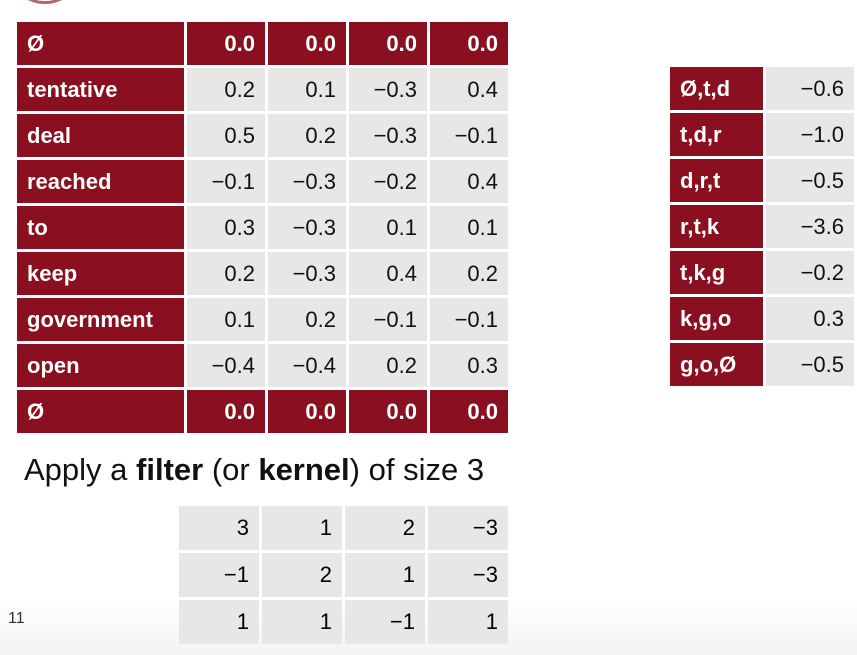  I want to click on window-label: r,t,k, so click(716, 226).